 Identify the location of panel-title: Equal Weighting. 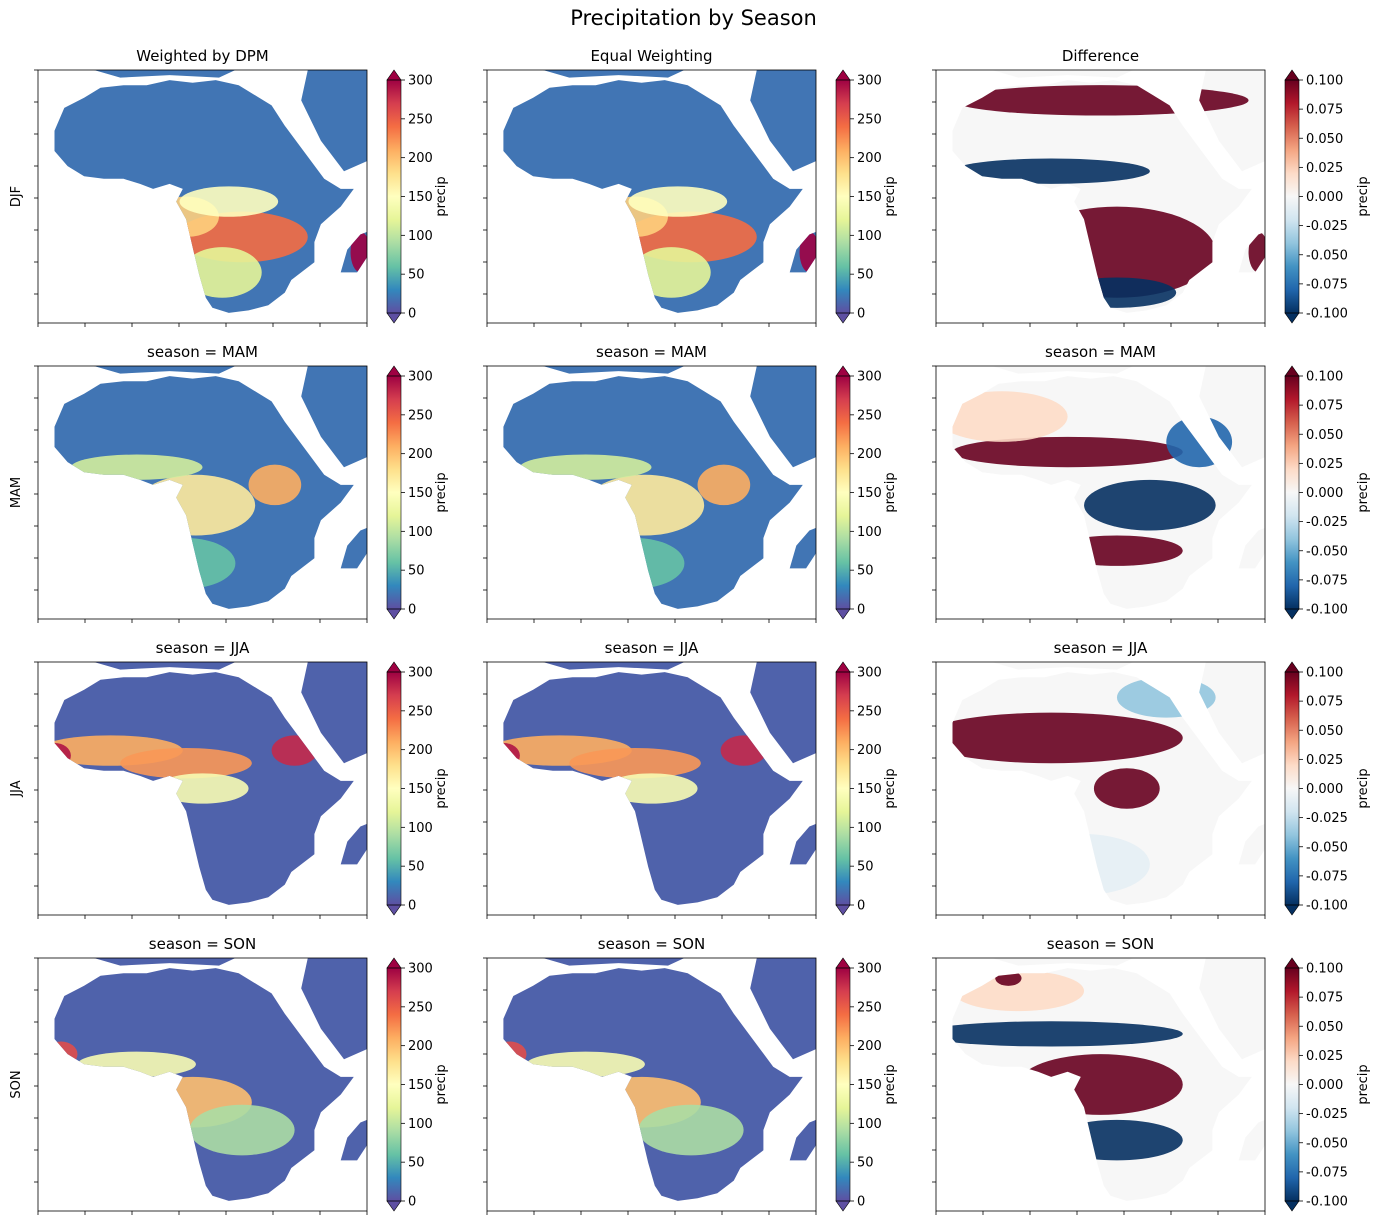
(651, 56).